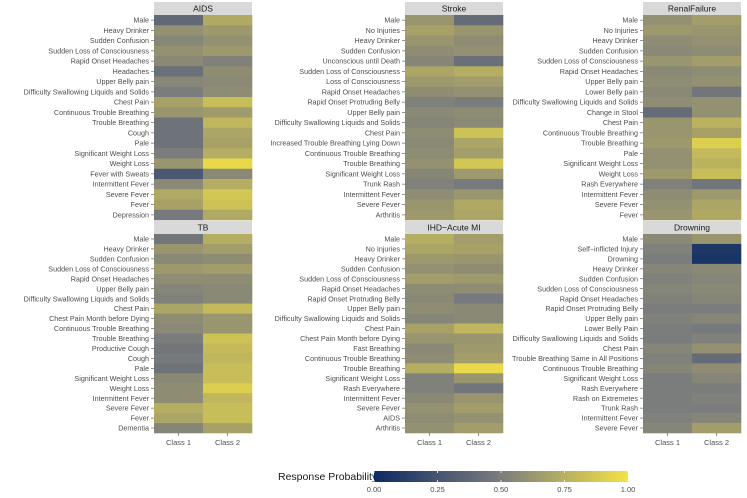 The height and width of the screenshot is (498, 747). Describe the element at coordinates (391, 418) in the screenshot. I see `row-label: AIDS` at that location.